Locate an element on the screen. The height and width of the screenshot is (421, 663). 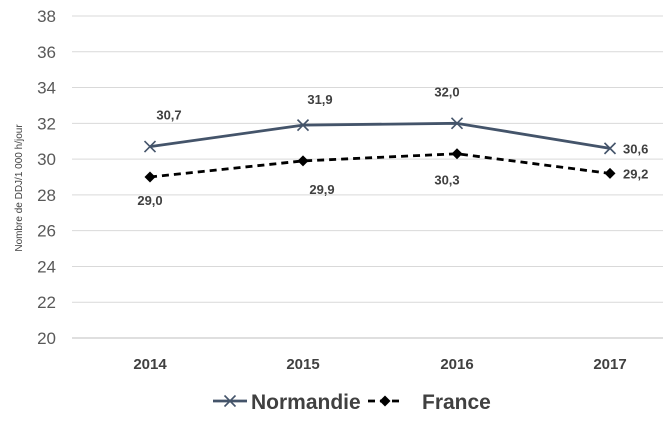
y-tick-label: 36 is located at coordinates (46, 52).